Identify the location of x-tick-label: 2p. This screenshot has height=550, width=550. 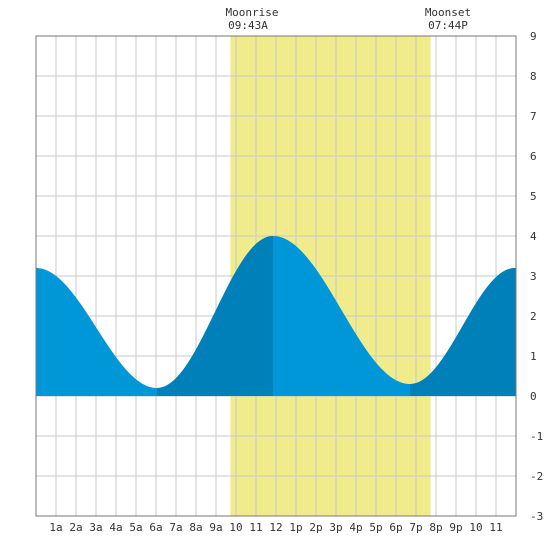
(315, 527).